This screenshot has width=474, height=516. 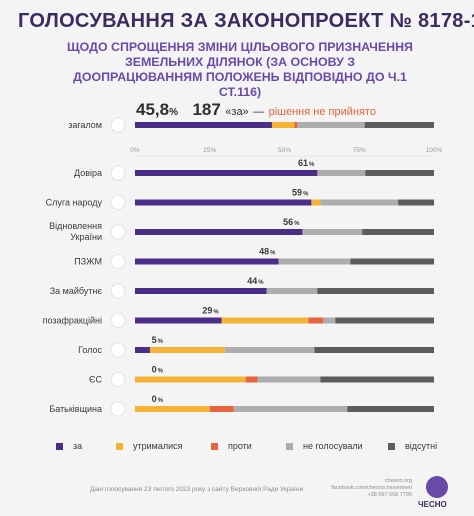 I want to click on legend-swatch-abstained, so click(x=119, y=446).